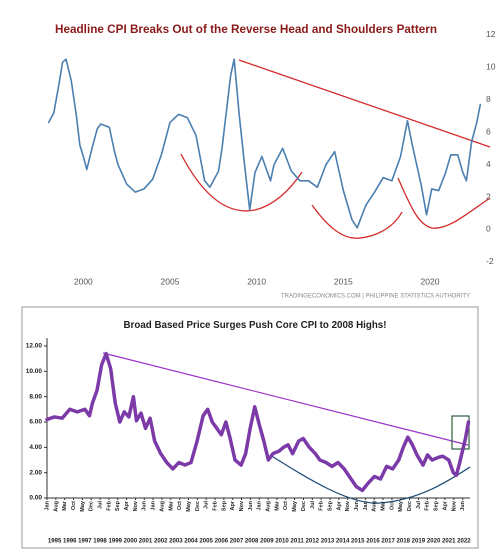 The image size is (496, 553). Describe the element at coordinates (267, 542) in the screenshot. I see `x-year-label: 2009` at that location.